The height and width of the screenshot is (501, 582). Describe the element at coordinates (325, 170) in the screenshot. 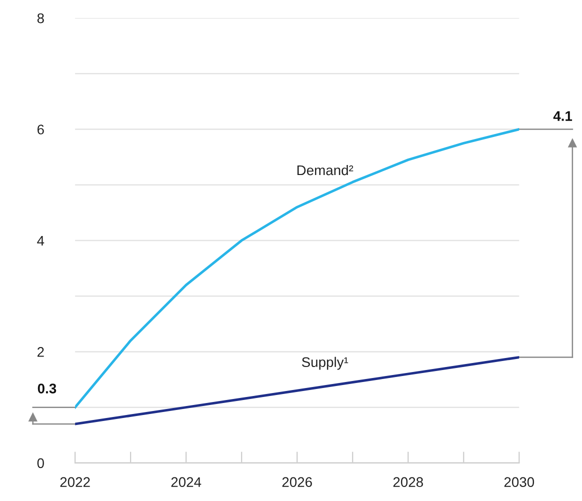

I see `series-label: Demand²` at that location.